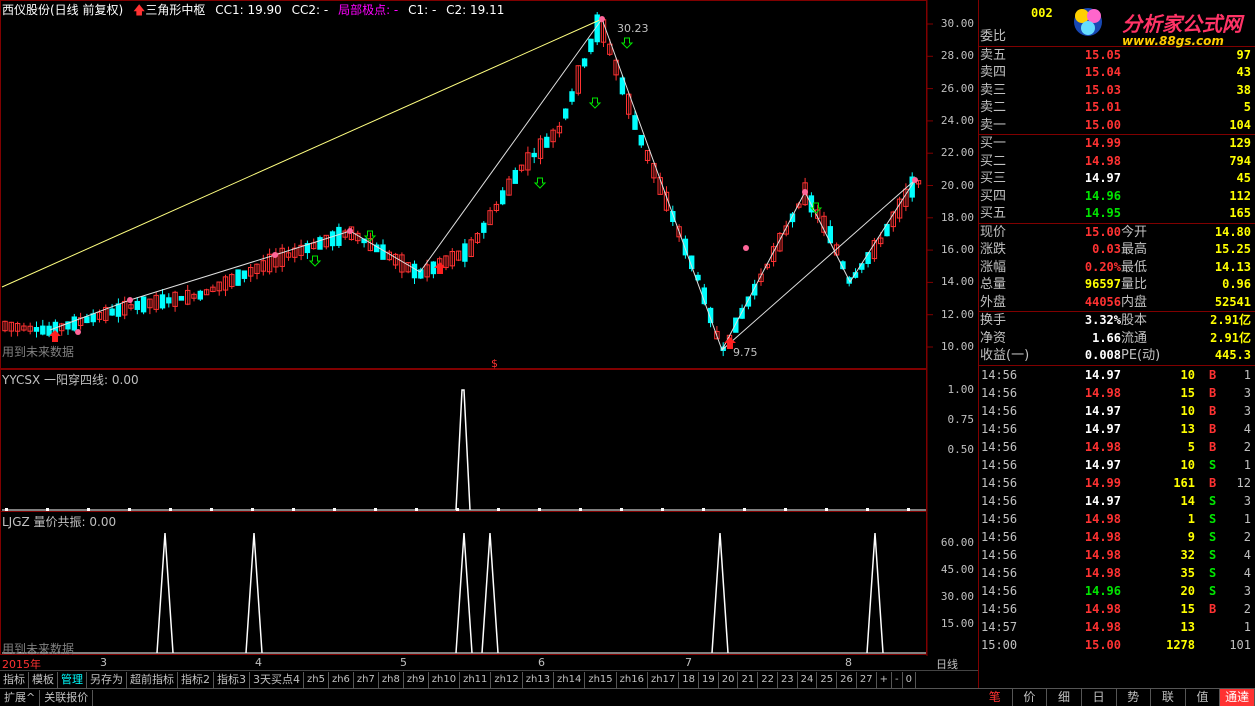  I want to click on panel2-title: YYCSX 一阳穿四线: 0.00, so click(70, 380).